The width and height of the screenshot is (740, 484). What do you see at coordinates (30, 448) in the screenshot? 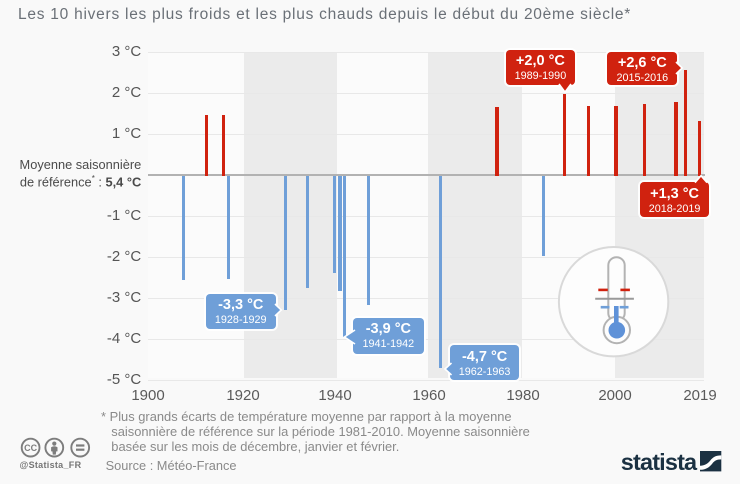
I see `svg-text: CC` at bounding box center [30, 448].